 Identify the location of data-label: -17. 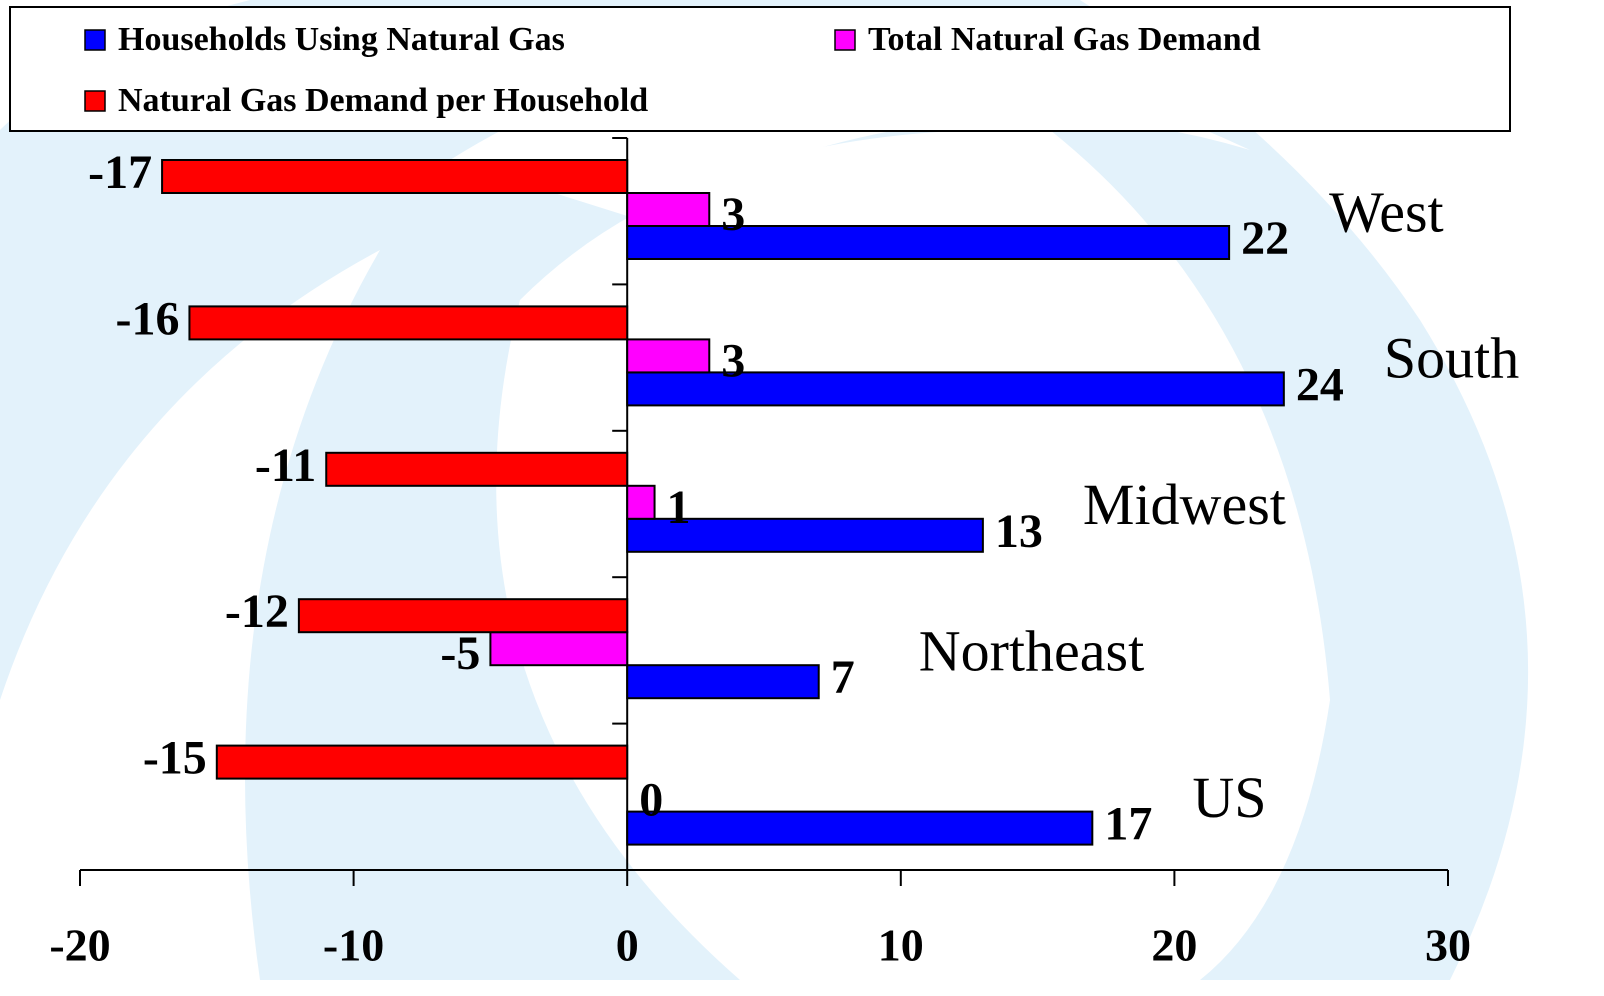
(120, 172).